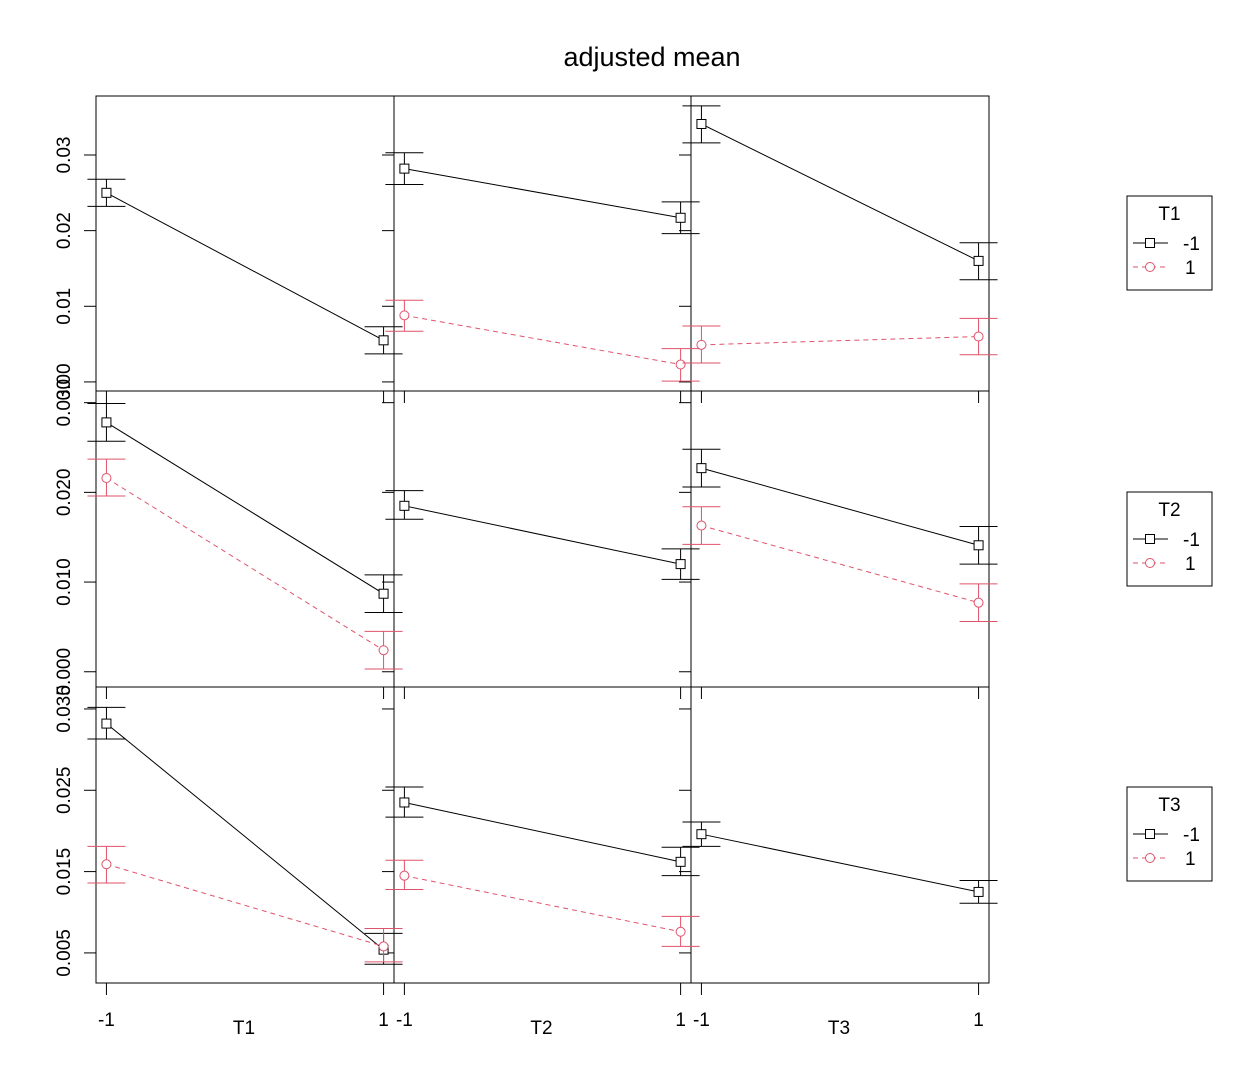  Describe the element at coordinates (64, 306) in the screenshot. I see `y-tick-label: 0.01` at that location.